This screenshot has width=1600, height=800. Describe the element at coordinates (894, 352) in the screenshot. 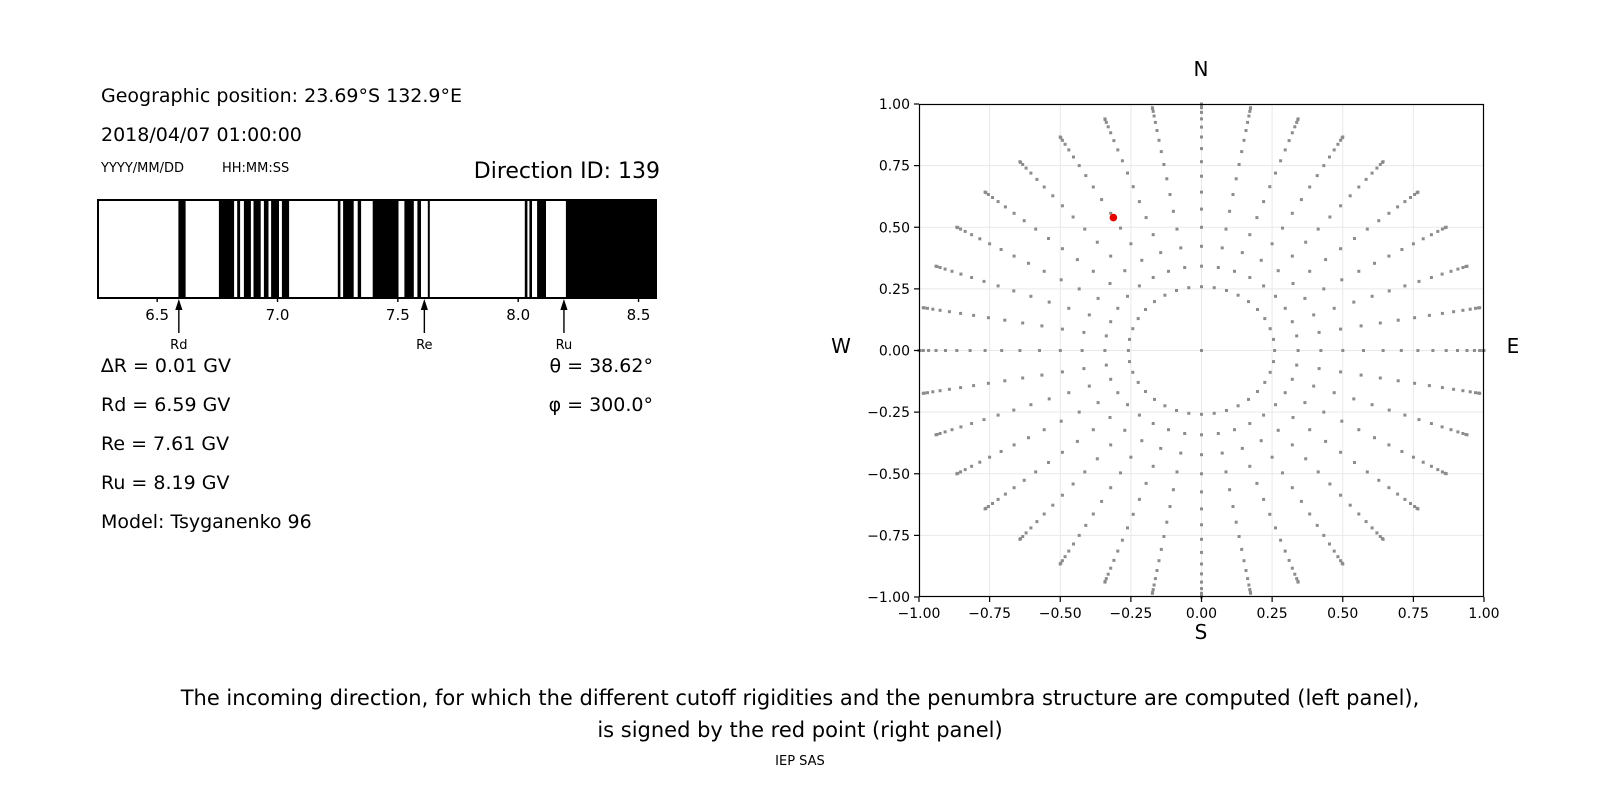

I see `y-tick-label: 0.00` at that location.